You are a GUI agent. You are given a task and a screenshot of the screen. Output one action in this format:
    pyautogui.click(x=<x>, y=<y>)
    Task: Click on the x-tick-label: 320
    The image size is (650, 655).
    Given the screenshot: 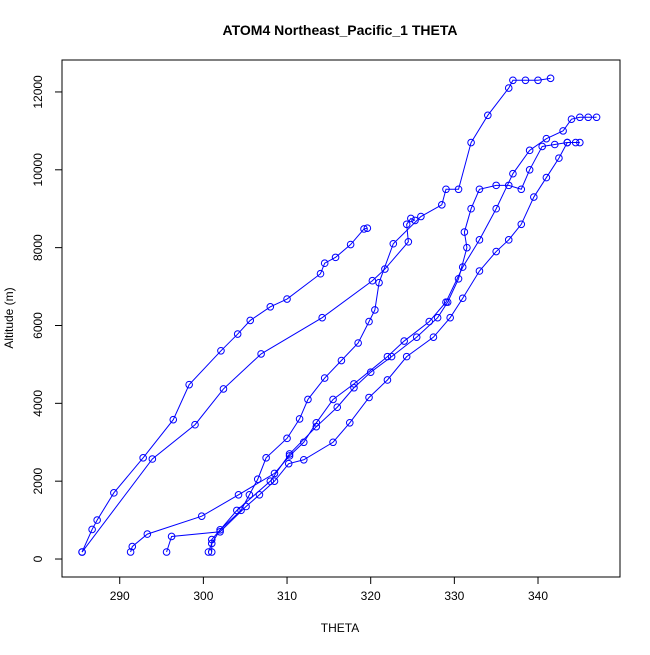 What is the action you would take?
    pyautogui.click(x=371, y=596)
    